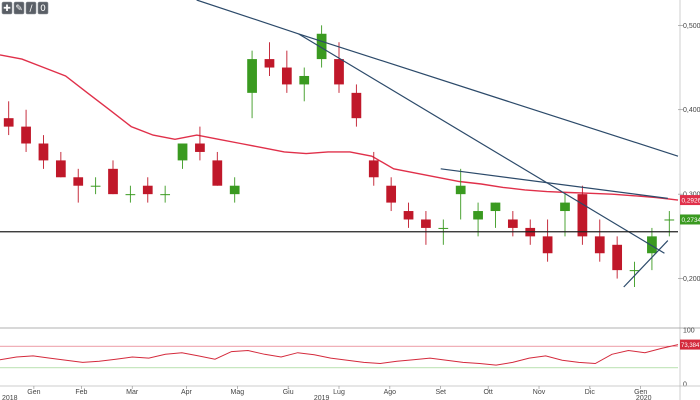 The image size is (700, 400). Describe the element at coordinates (689, 331) in the screenshot. I see `indicator-tick-label: 100` at that location.